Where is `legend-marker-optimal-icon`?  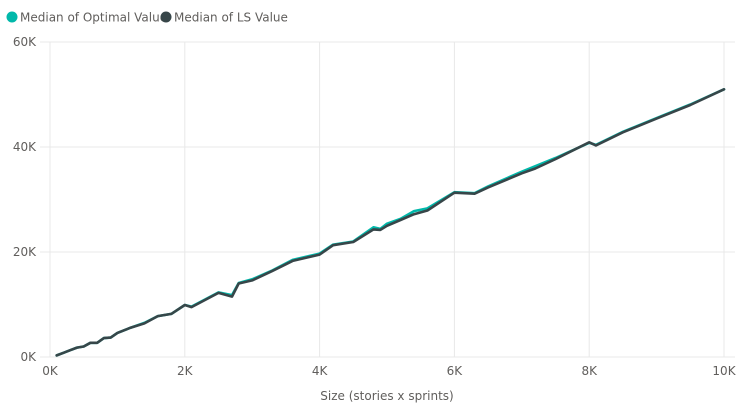 legend-marker-optimal-icon is located at coordinates (12, 17).